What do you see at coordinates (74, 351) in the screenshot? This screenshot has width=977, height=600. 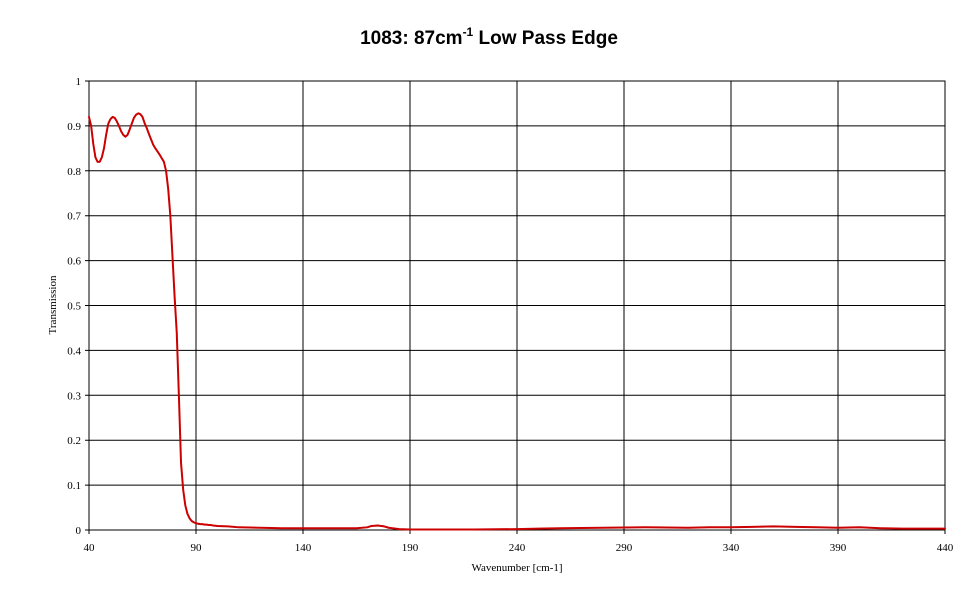 I see `y-tick-label: 0.4` at bounding box center [74, 351].